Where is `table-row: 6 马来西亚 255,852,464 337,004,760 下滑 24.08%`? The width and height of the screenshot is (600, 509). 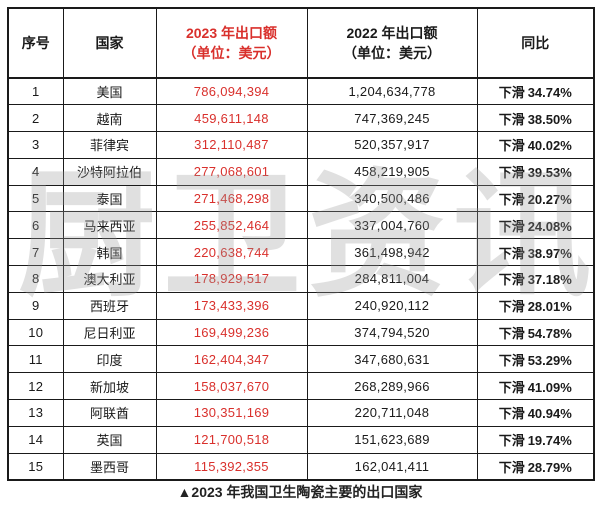
table-row: 6 马来西亚 255,852,464 337,004,760 下滑 24.08% is located at coordinates (301, 225).